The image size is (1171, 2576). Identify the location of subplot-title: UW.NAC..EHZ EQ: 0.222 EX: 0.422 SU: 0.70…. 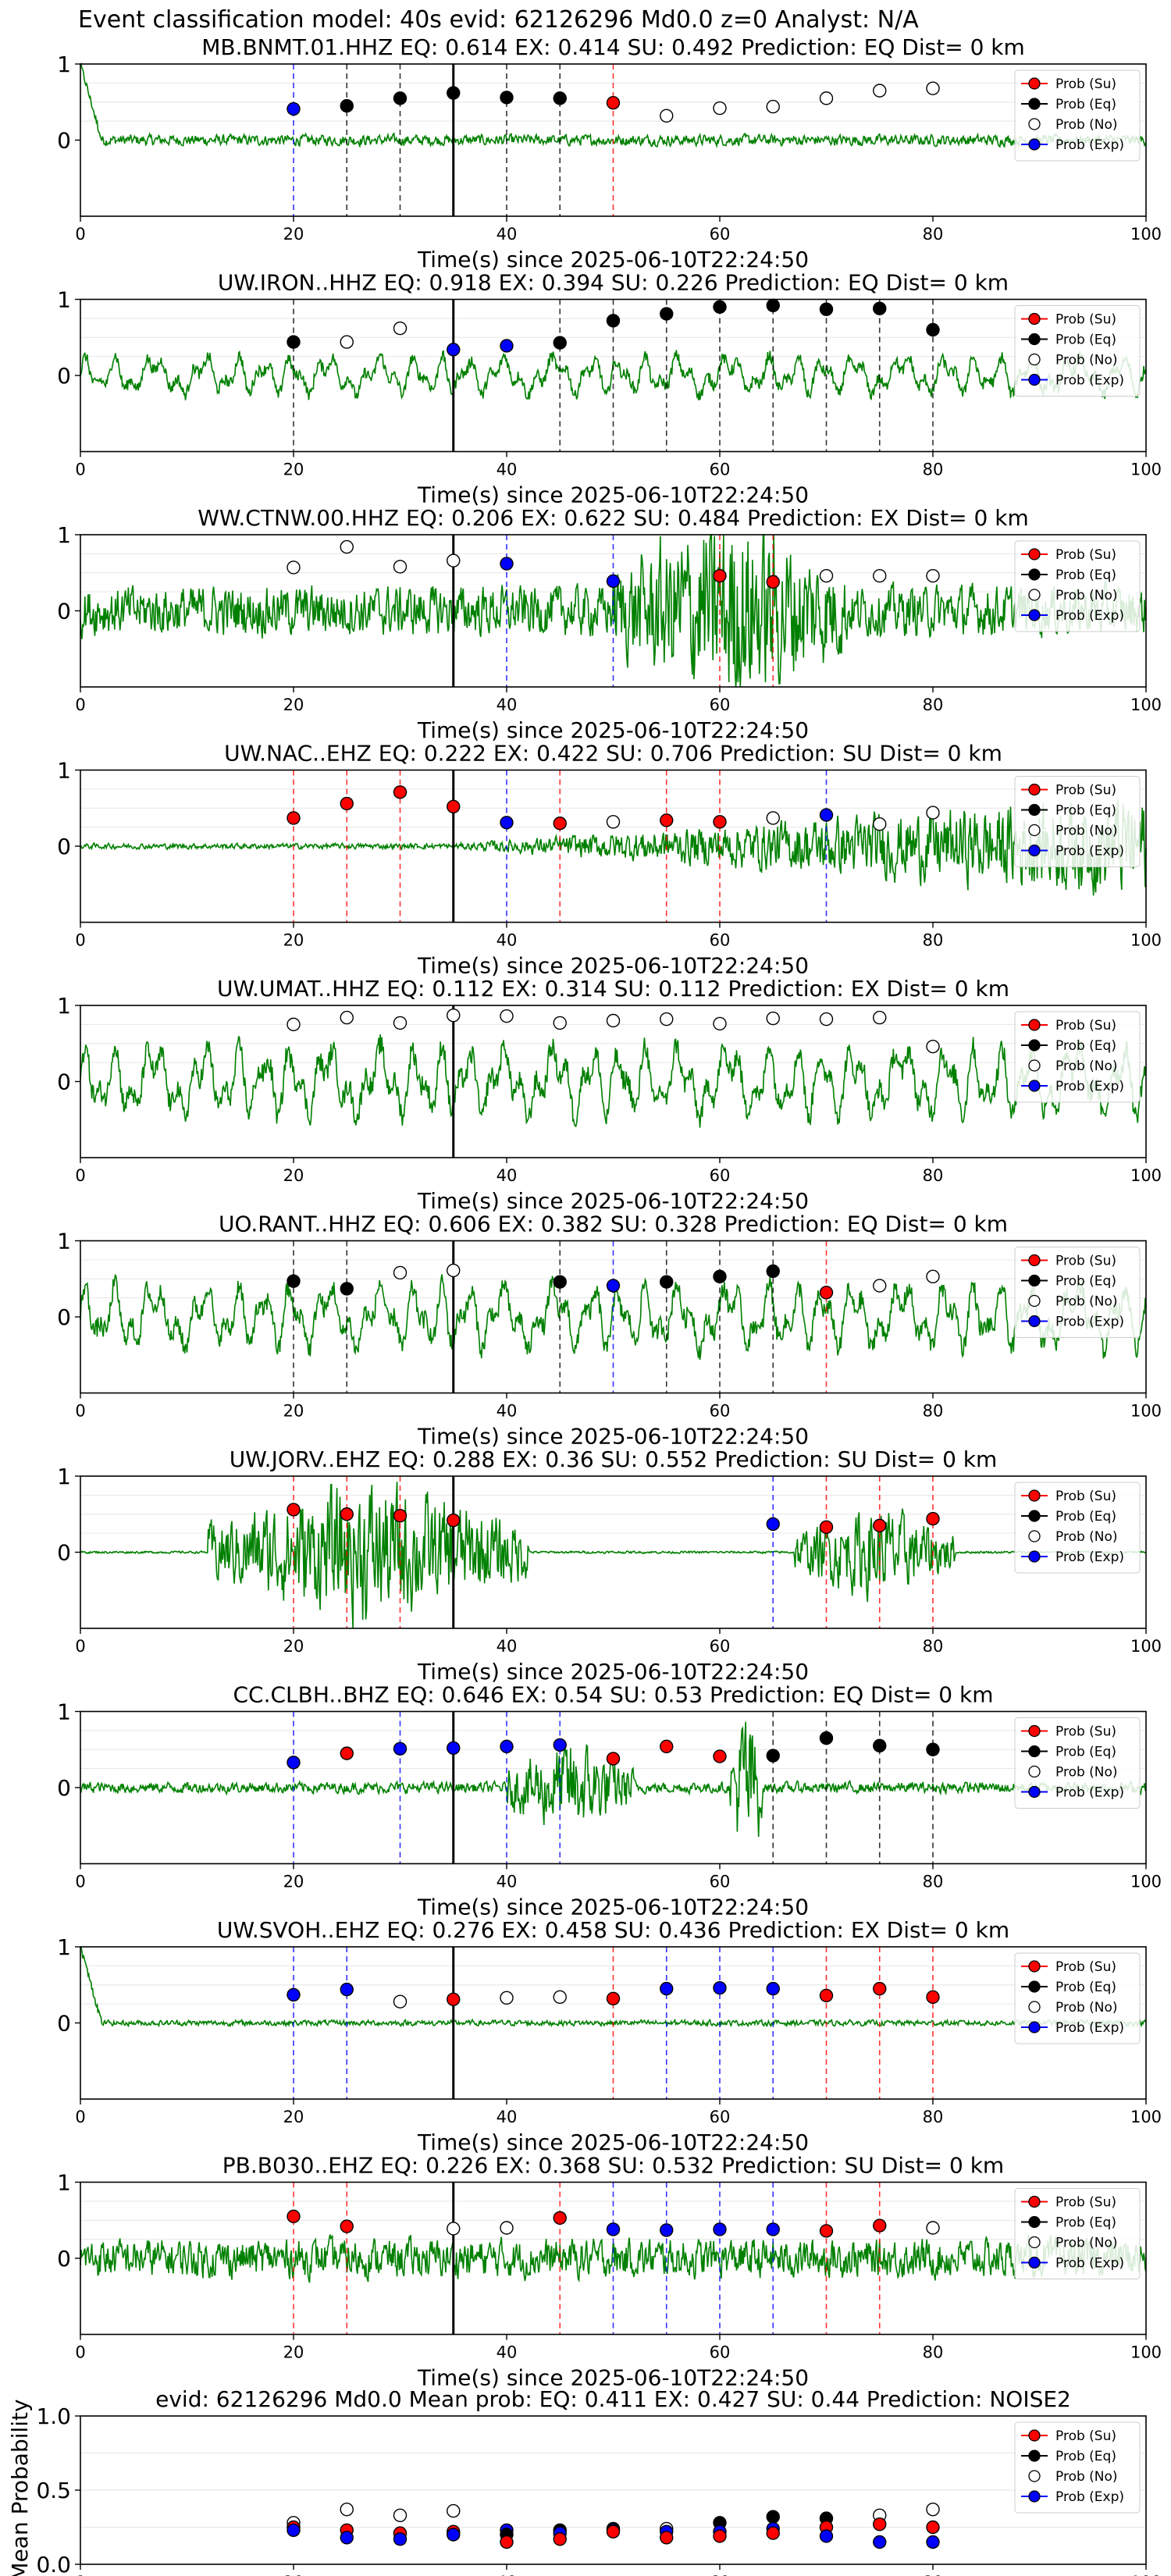
(613, 754).